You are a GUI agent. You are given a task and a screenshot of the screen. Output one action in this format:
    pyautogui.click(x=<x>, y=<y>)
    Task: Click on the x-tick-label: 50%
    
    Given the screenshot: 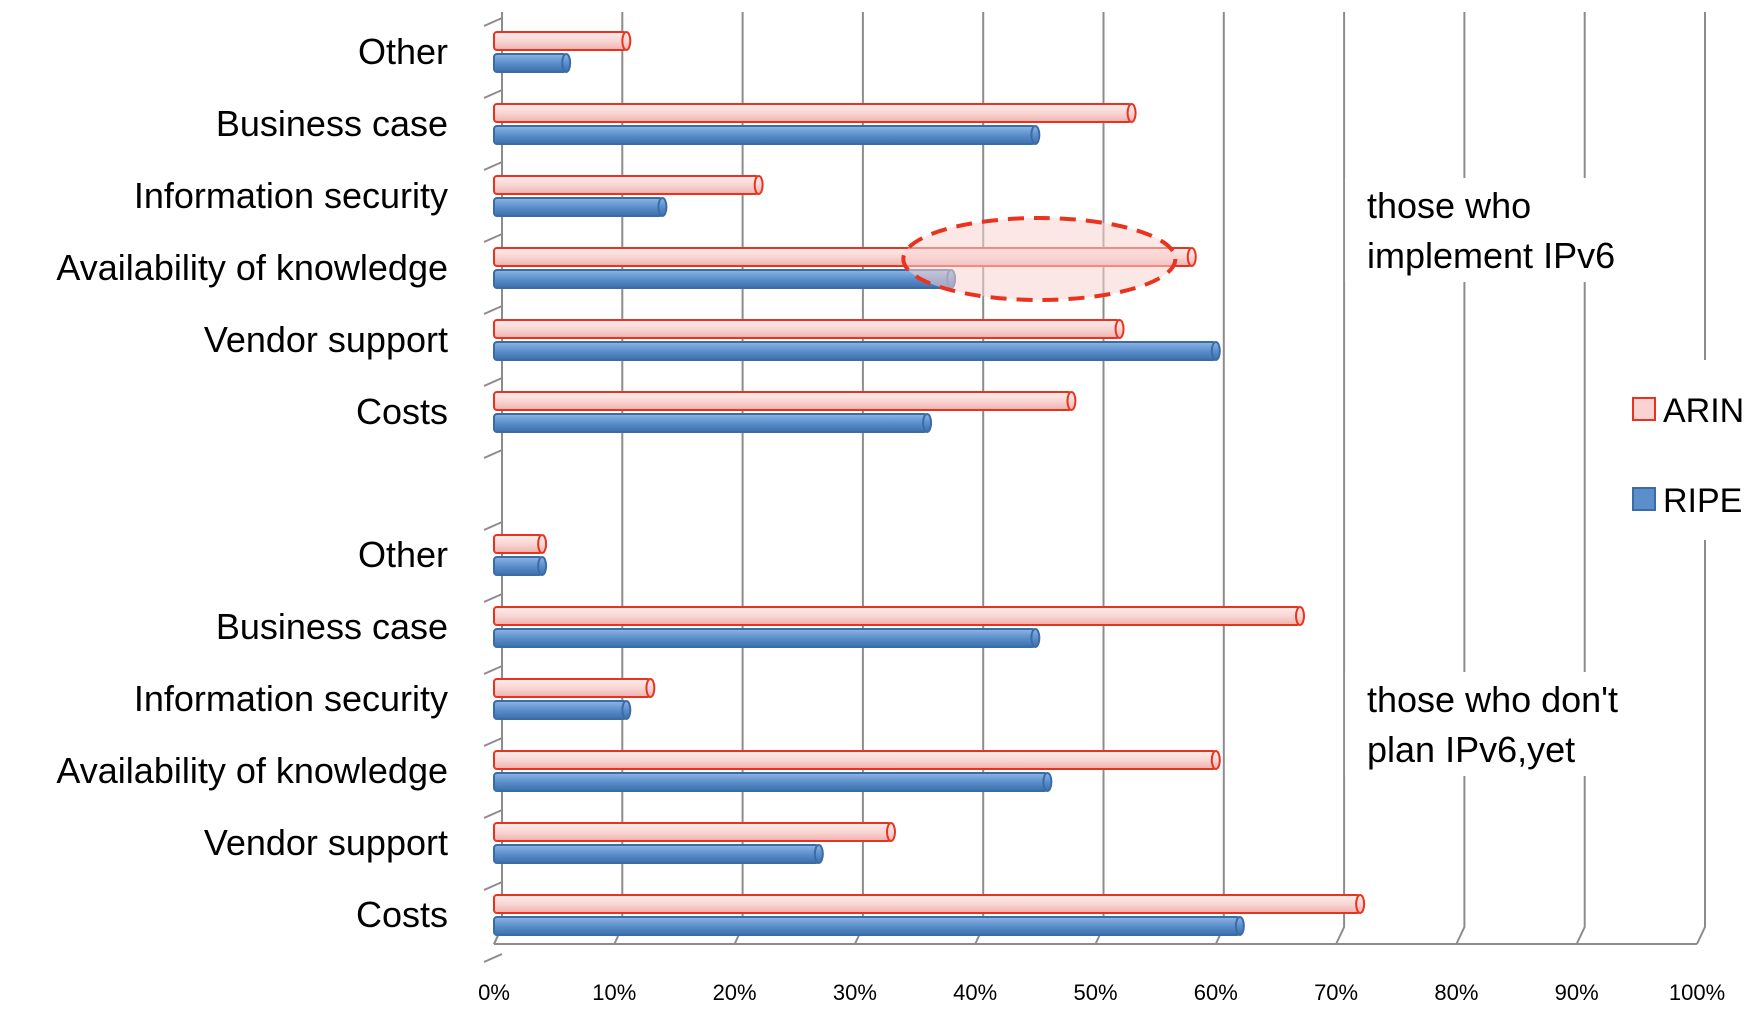 What is the action you would take?
    pyautogui.click(x=1095, y=992)
    